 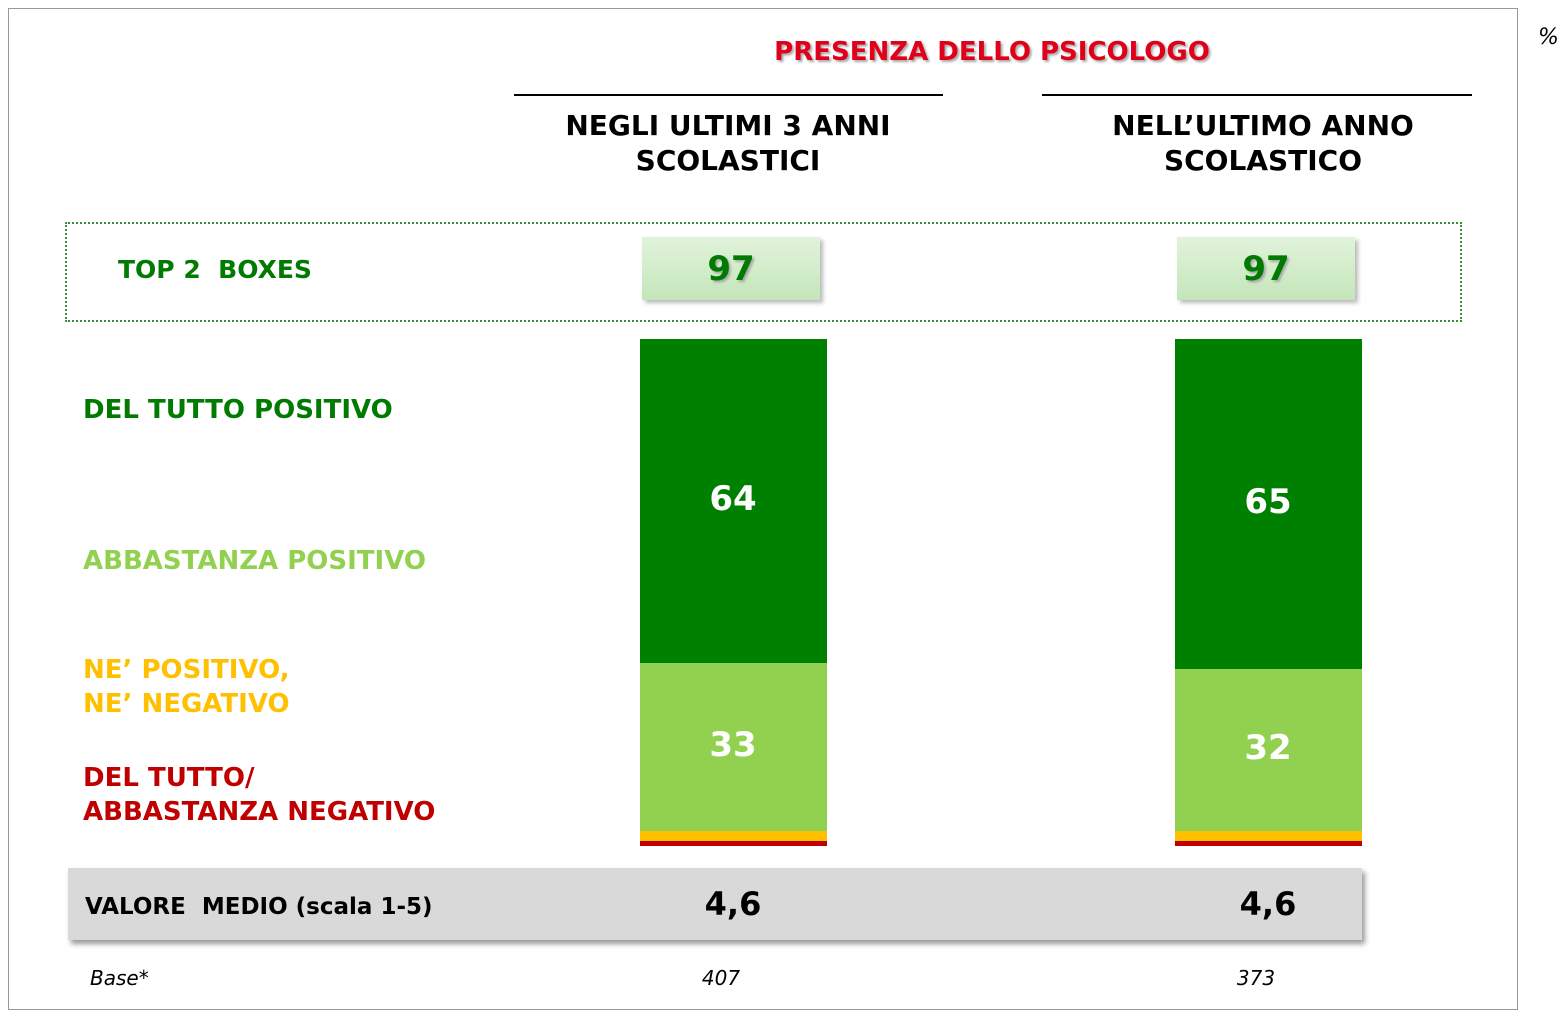 I want to click on legend-label: NE’ POSITIVO, NE’ NEGATIVO, so click(x=186, y=687).